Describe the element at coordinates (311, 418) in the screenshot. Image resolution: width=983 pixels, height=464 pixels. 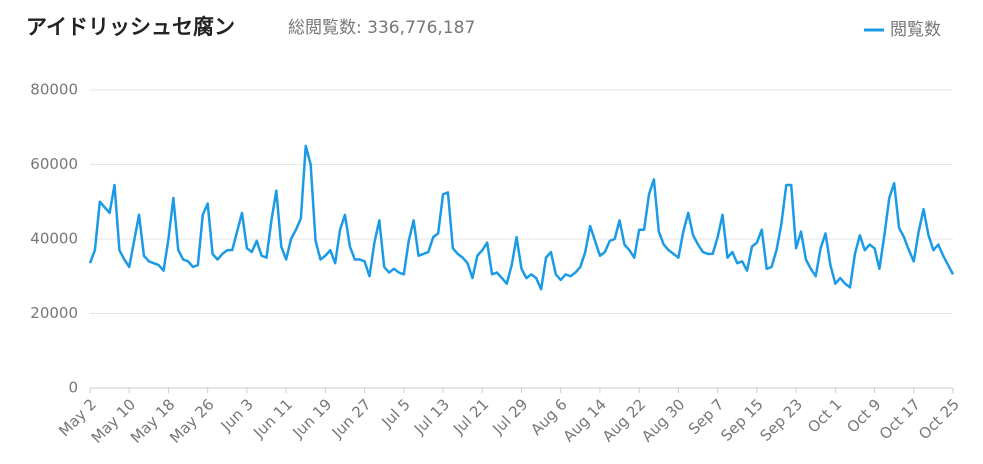
I see `x-tick-label: Jun 19` at that location.